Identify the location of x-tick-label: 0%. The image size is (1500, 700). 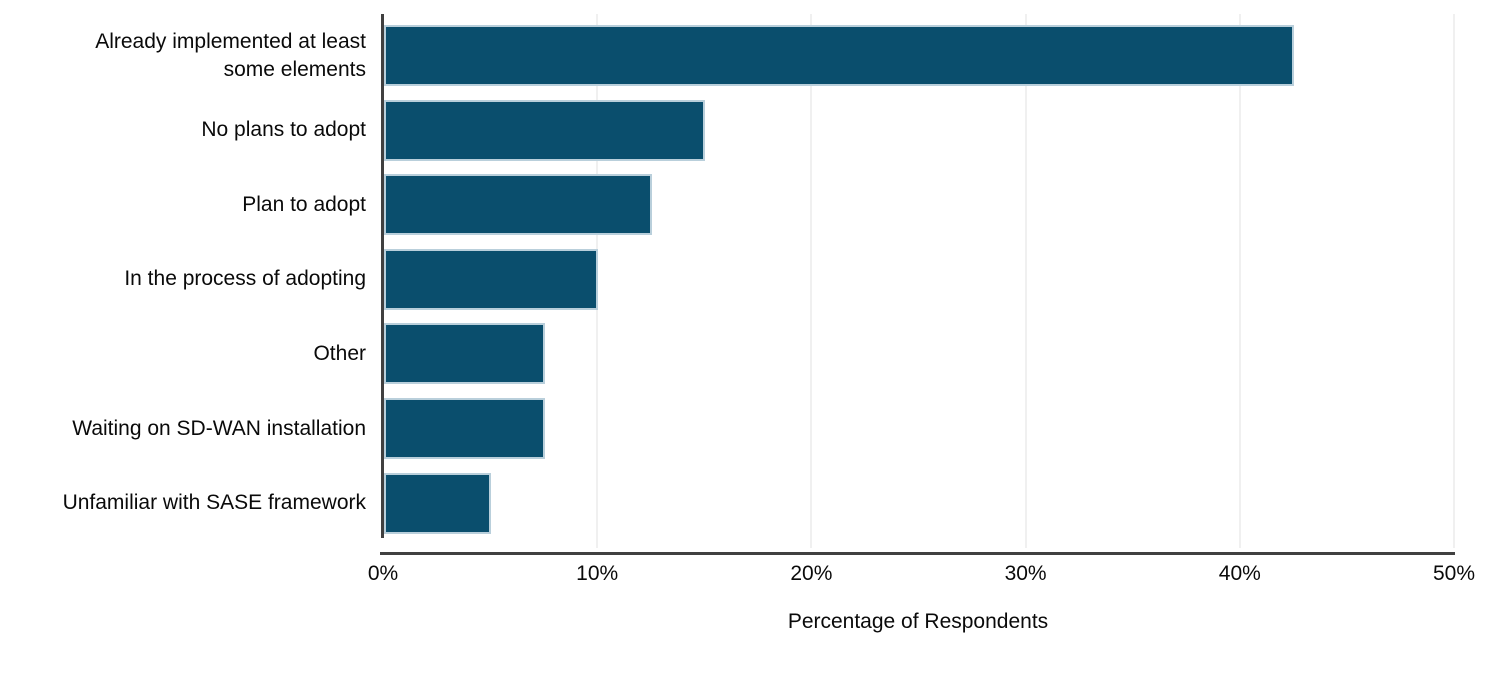
(383, 573).